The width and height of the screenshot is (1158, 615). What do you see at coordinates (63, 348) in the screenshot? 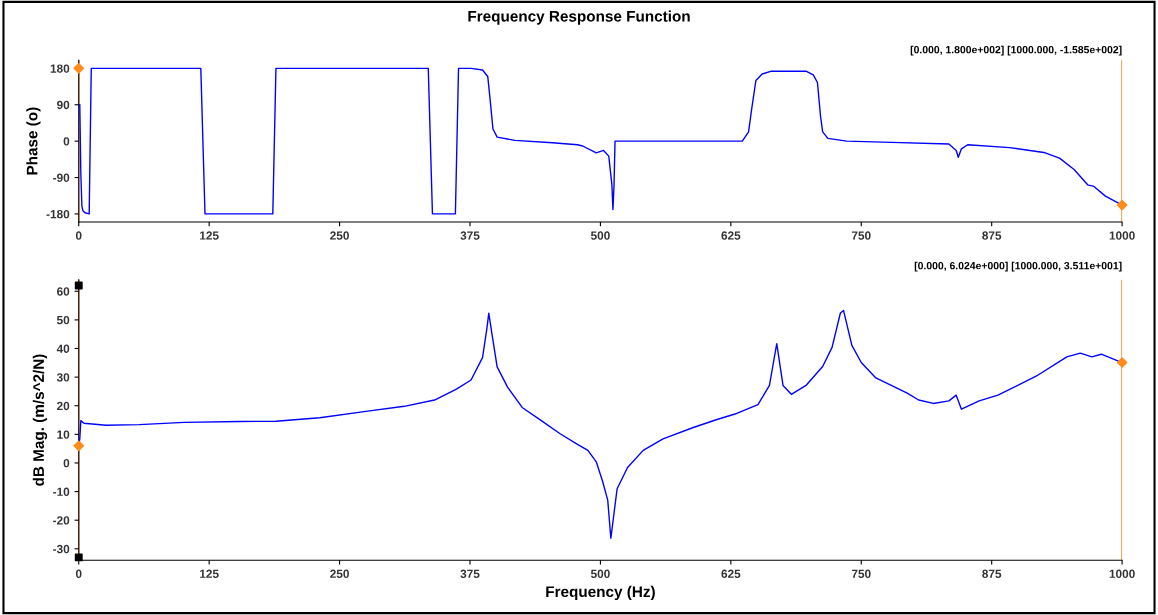
I see `y-tick-label: 40` at bounding box center [63, 348].